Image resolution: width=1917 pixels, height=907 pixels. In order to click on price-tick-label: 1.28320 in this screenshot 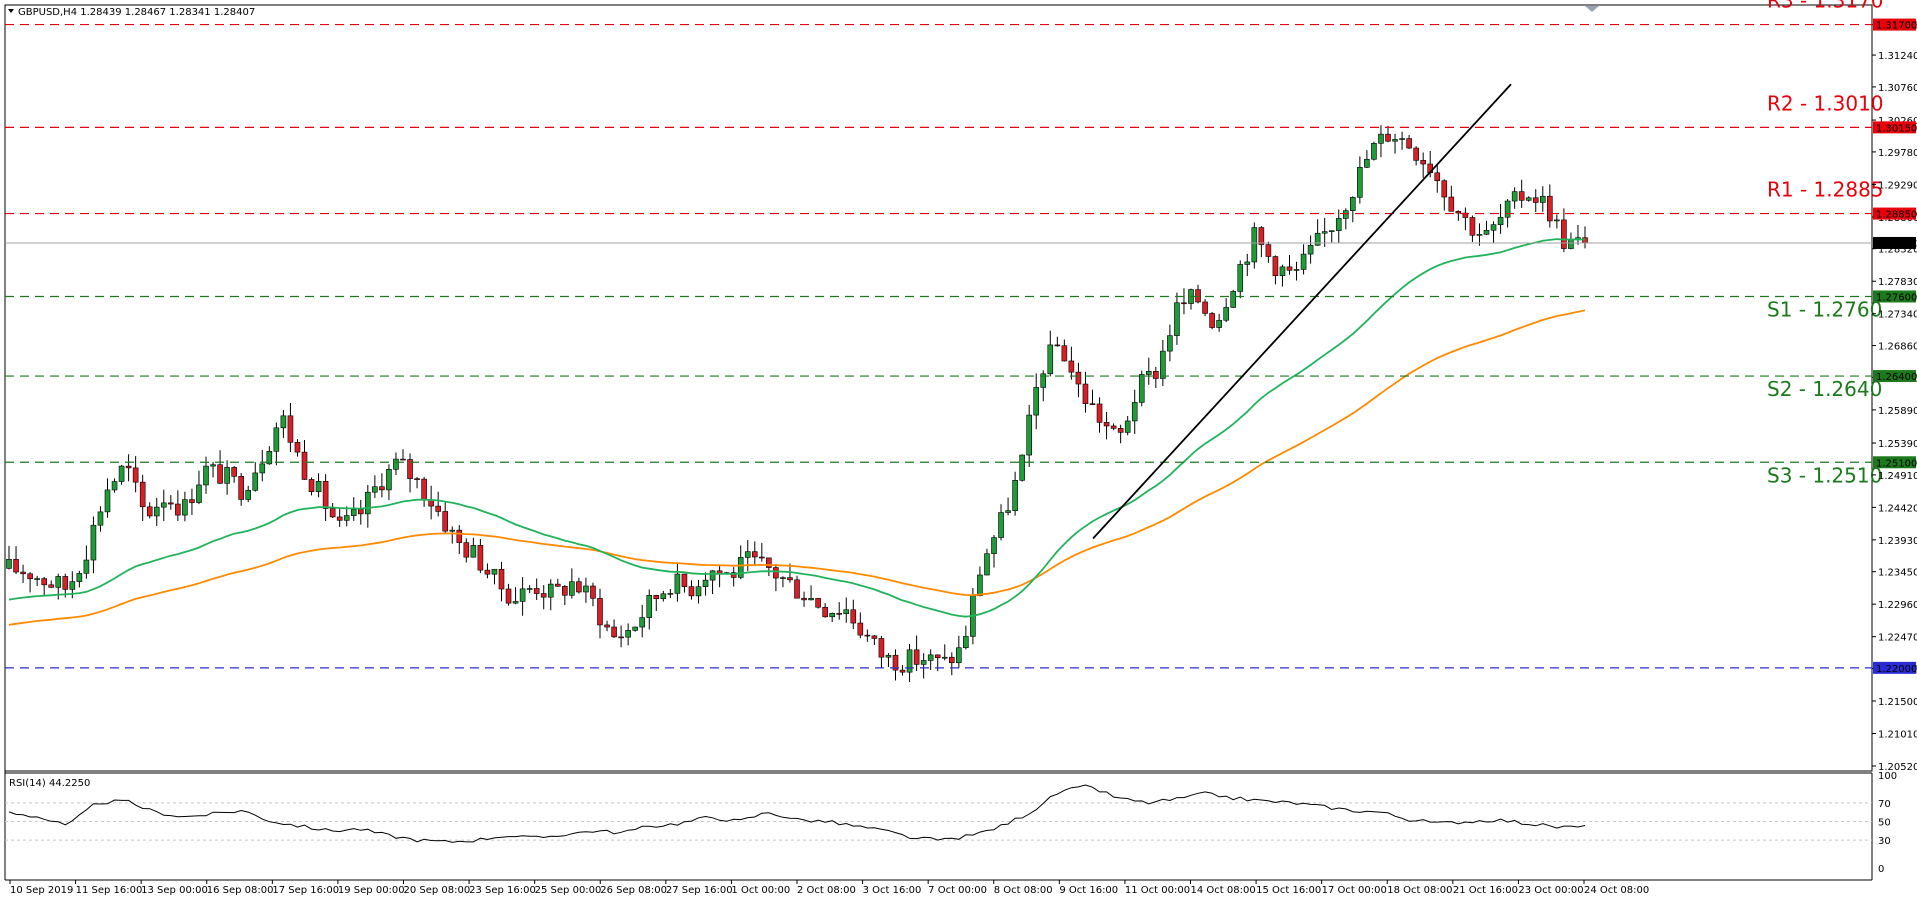, I will do `click(1897, 250)`.